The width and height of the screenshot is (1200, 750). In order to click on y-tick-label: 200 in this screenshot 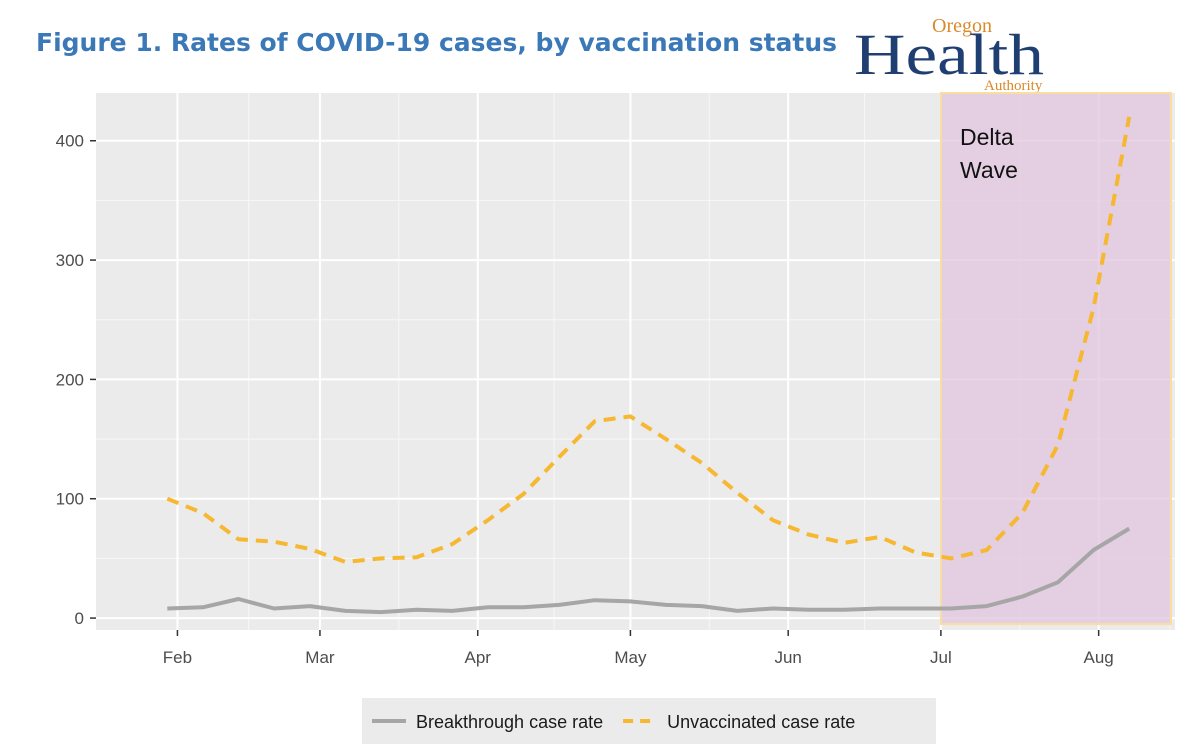, I will do `click(70, 379)`.